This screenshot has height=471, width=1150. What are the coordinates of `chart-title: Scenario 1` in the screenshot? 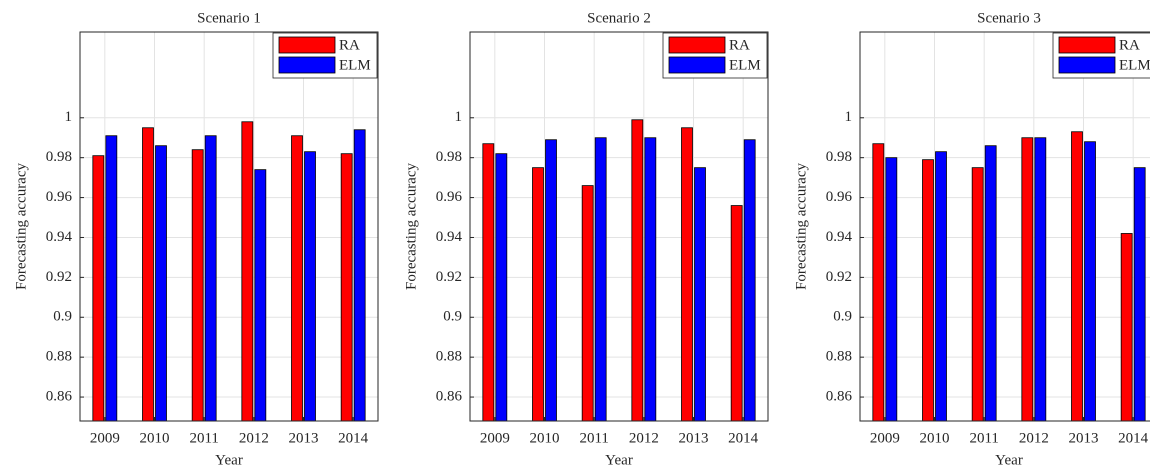 It's located at (229, 18).